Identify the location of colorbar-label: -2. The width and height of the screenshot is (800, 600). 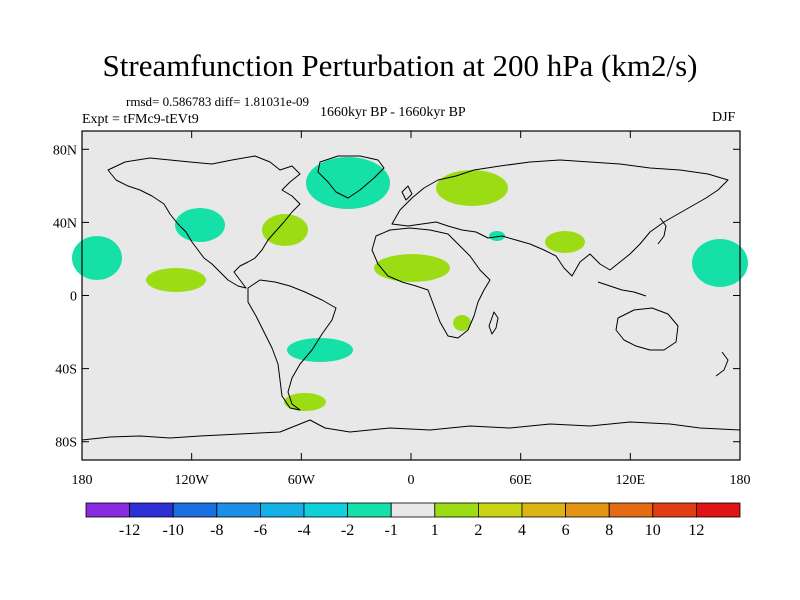
(347, 530).